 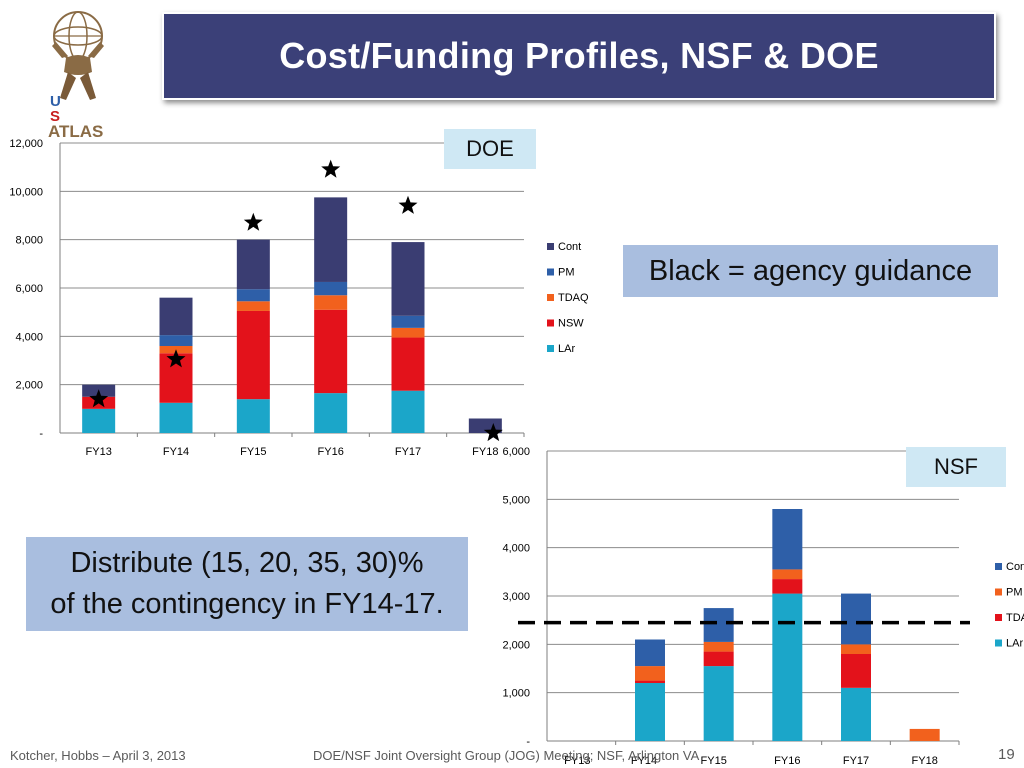 What do you see at coordinates (573, 298) in the screenshot?
I see `doe-legend-label: TDAQ` at bounding box center [573, 298].